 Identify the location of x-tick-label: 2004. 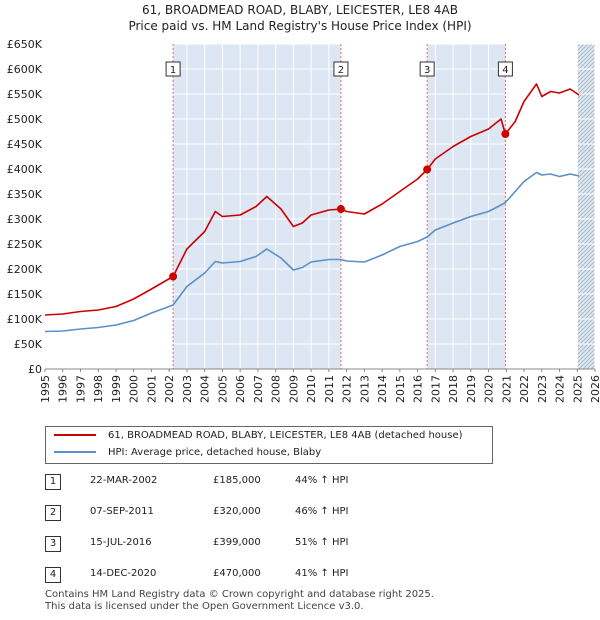
(205, 389).